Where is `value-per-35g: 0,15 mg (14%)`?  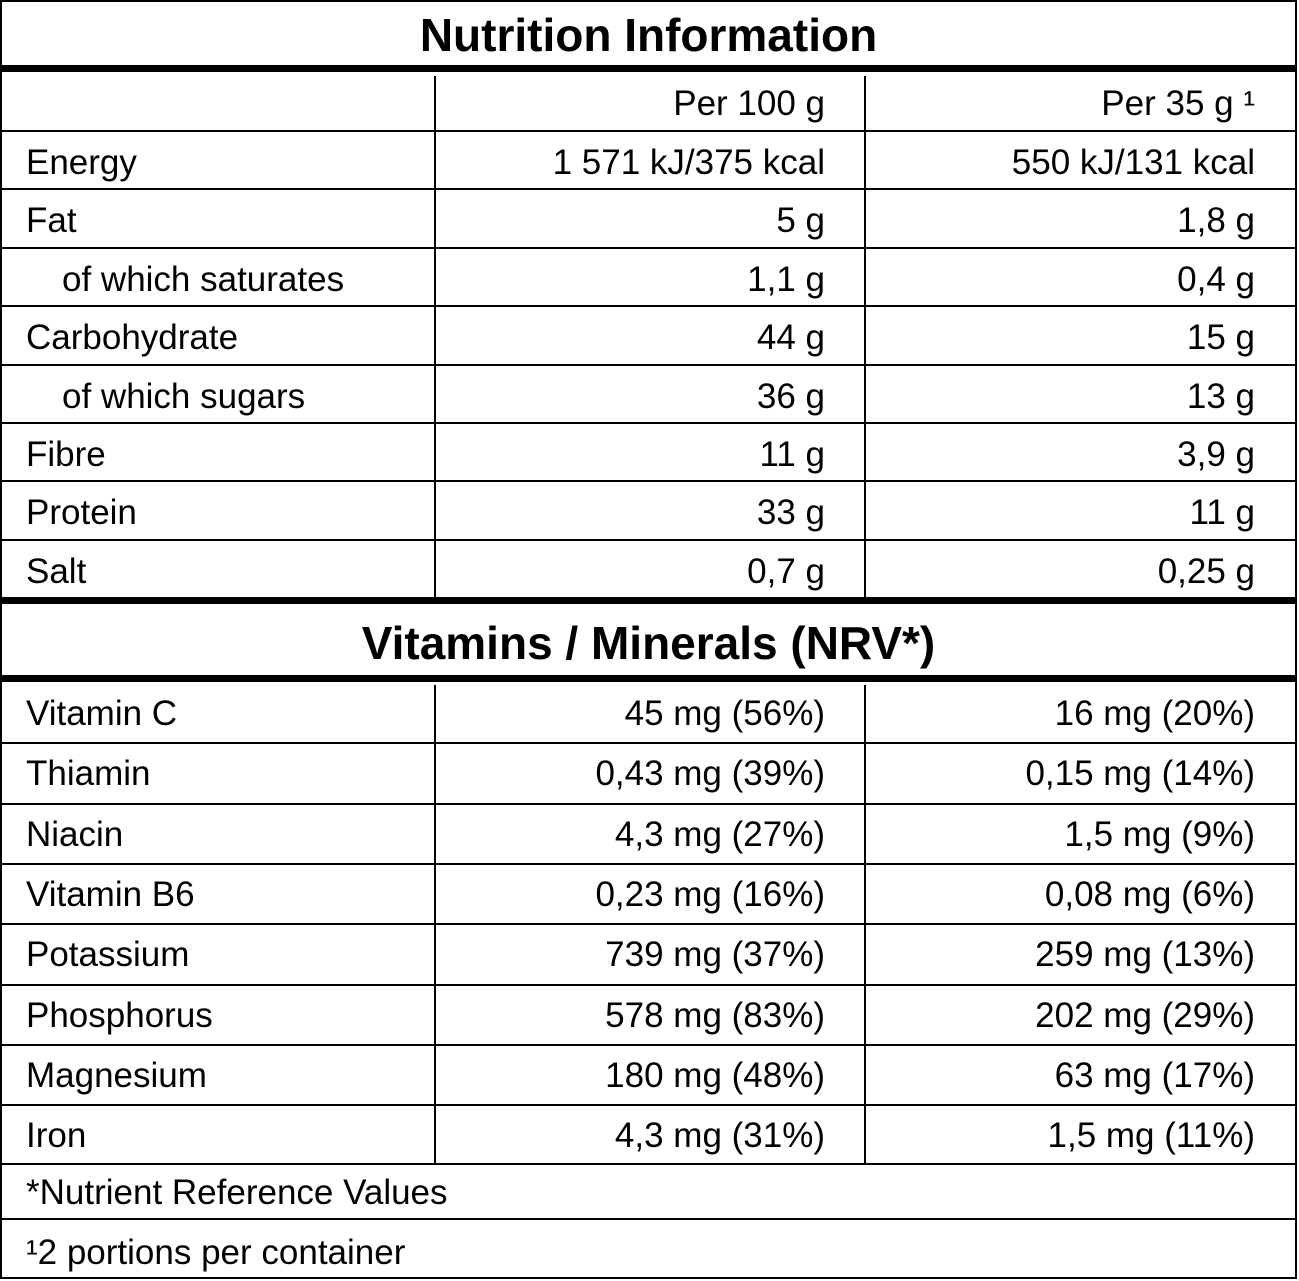
value-per-35g: 0,15 mg (14%) is located at coordinates (1140, 774).